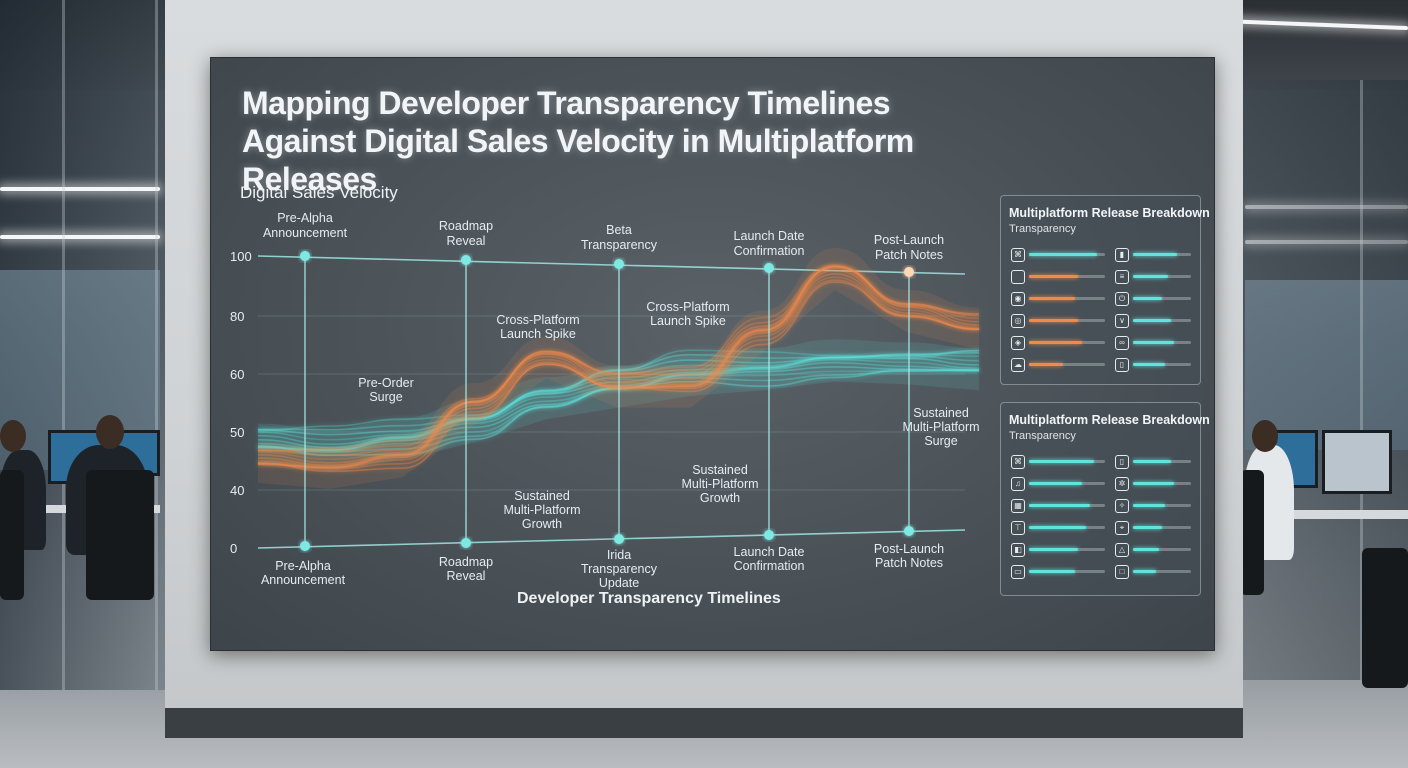 The width and height of the screenshot is (1408, 768). Describe the element at coordinates (611, 265) in the screenshot. I see `y-gridline` at that location.